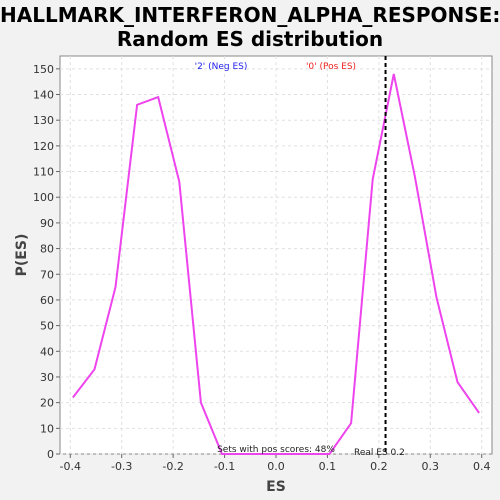 This screenshot has height=500, width=500. I want to click on y-tick-label: 100, so click(43, 197).